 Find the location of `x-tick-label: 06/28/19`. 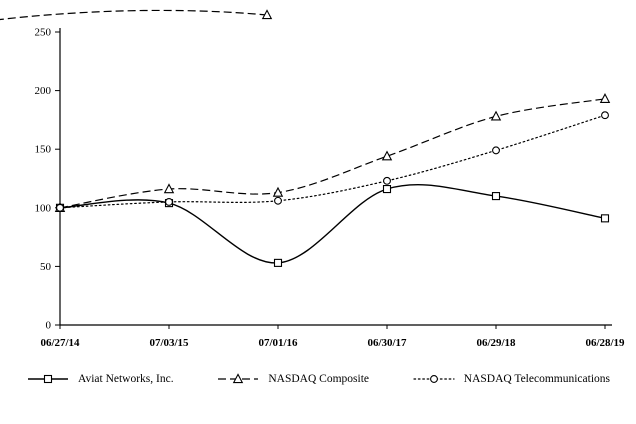

x-tick-label: 06/28/19 is located at coordinates (605, 343).